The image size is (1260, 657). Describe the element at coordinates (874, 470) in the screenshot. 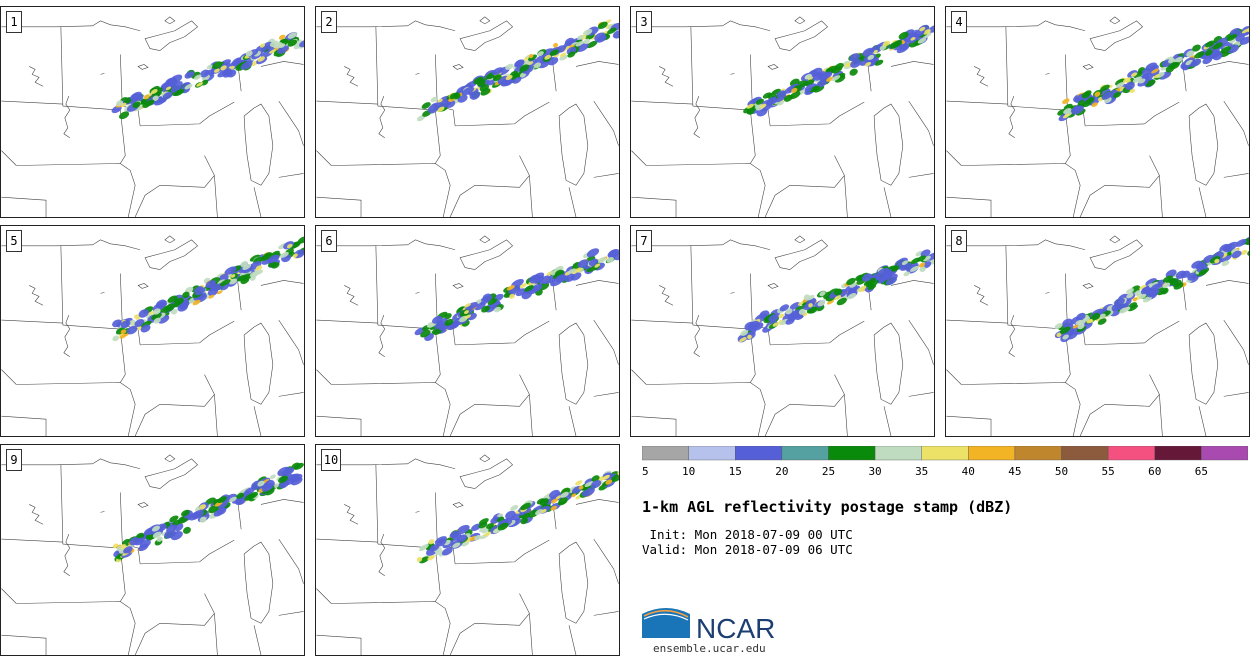

I see `colorbar-tick-label: 30` at that location.